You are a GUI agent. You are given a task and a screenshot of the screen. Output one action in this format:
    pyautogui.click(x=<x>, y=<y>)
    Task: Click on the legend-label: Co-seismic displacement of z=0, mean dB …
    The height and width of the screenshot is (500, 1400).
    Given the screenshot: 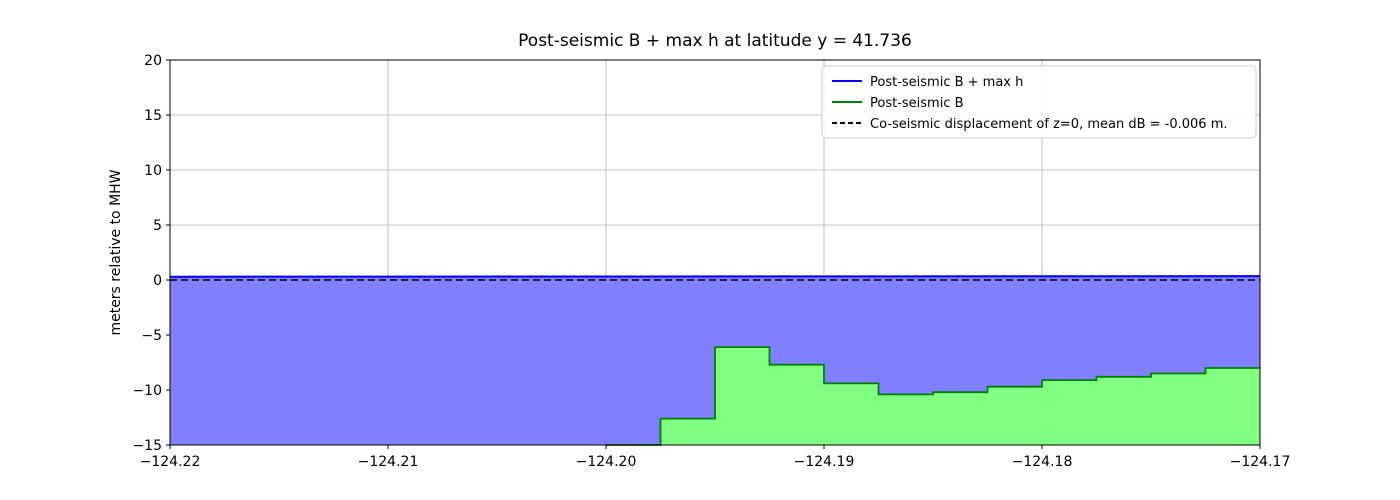 What is the action you would take?
    pyautogui.click(x=1049, y=124)
    